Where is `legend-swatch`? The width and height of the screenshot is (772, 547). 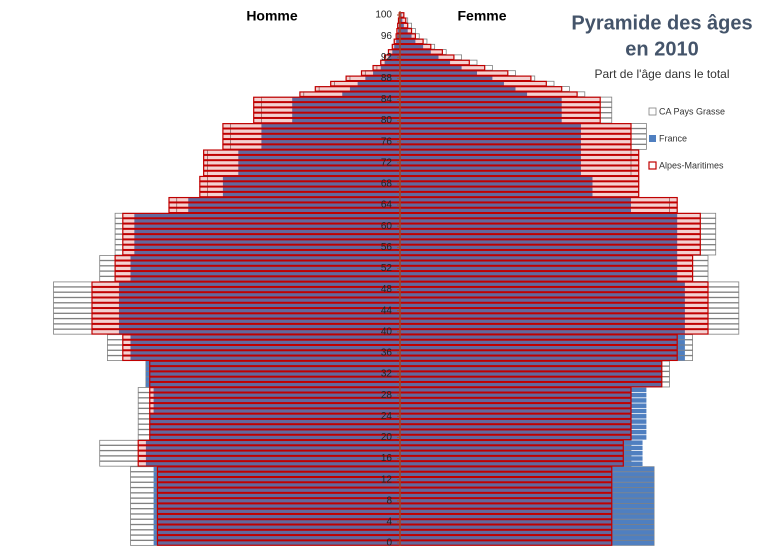 legend-swatch is located at coordinates (652, 138).